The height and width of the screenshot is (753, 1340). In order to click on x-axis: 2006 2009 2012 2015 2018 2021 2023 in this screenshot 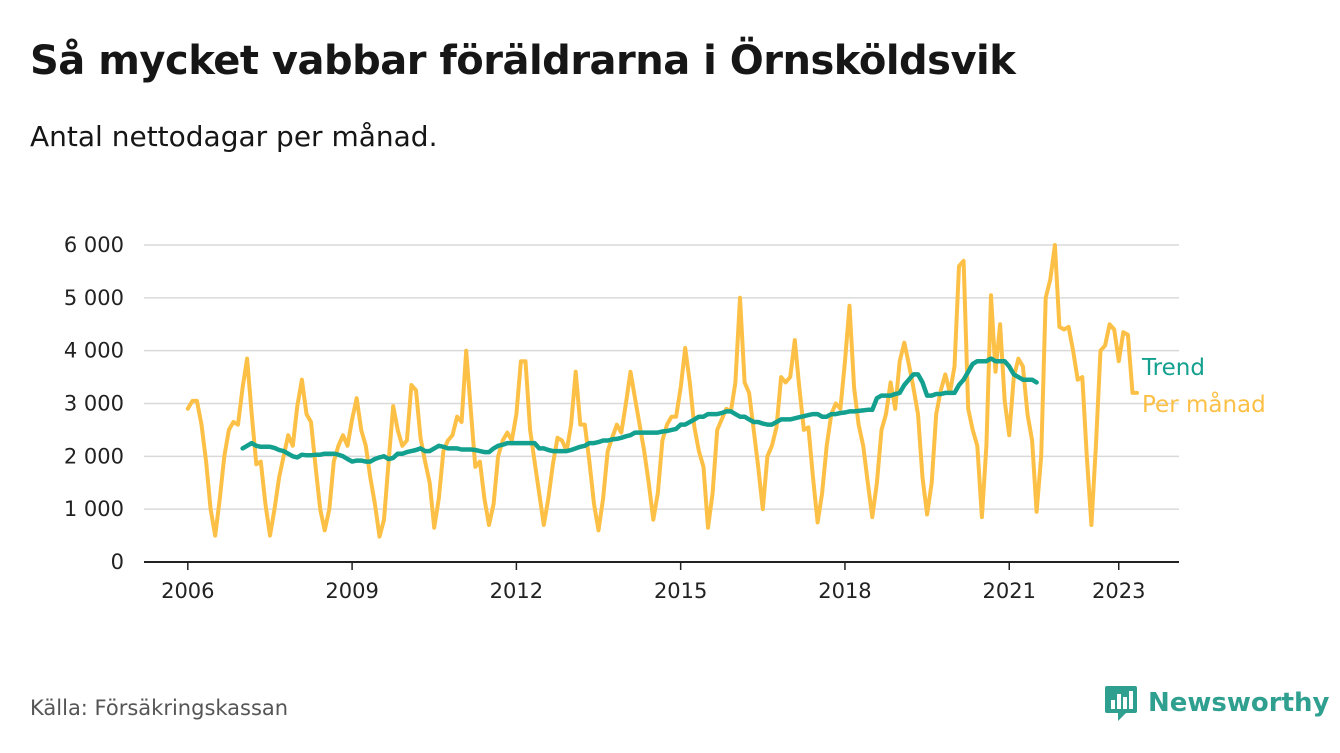, I will do `click(653, 582)`.